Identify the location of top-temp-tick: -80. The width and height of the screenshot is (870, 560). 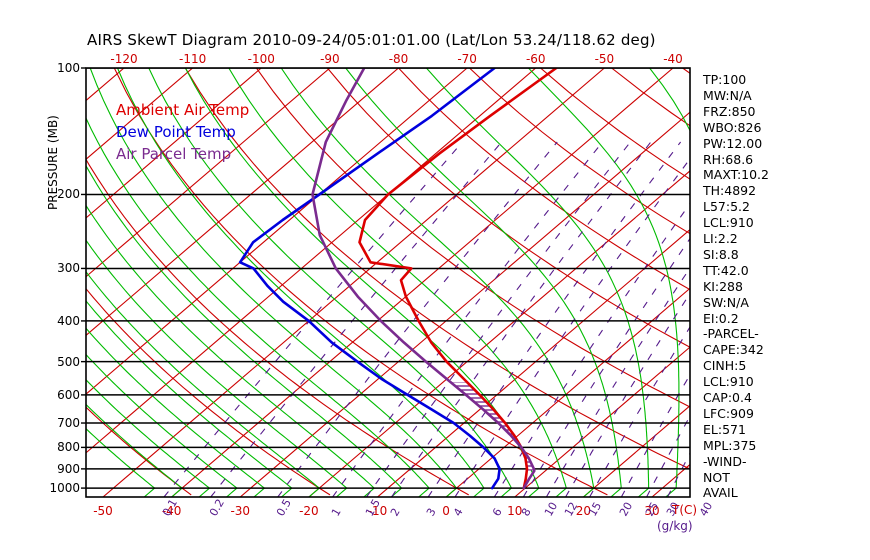
(398, 59).